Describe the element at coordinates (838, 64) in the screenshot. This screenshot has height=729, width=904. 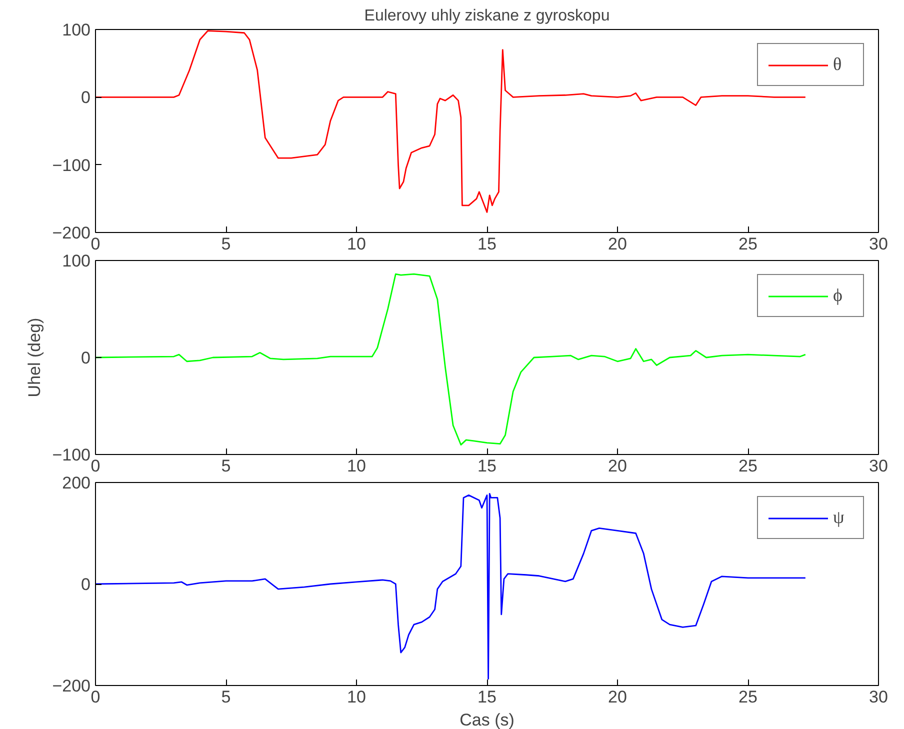
I see `legend-label: θ` at that location.